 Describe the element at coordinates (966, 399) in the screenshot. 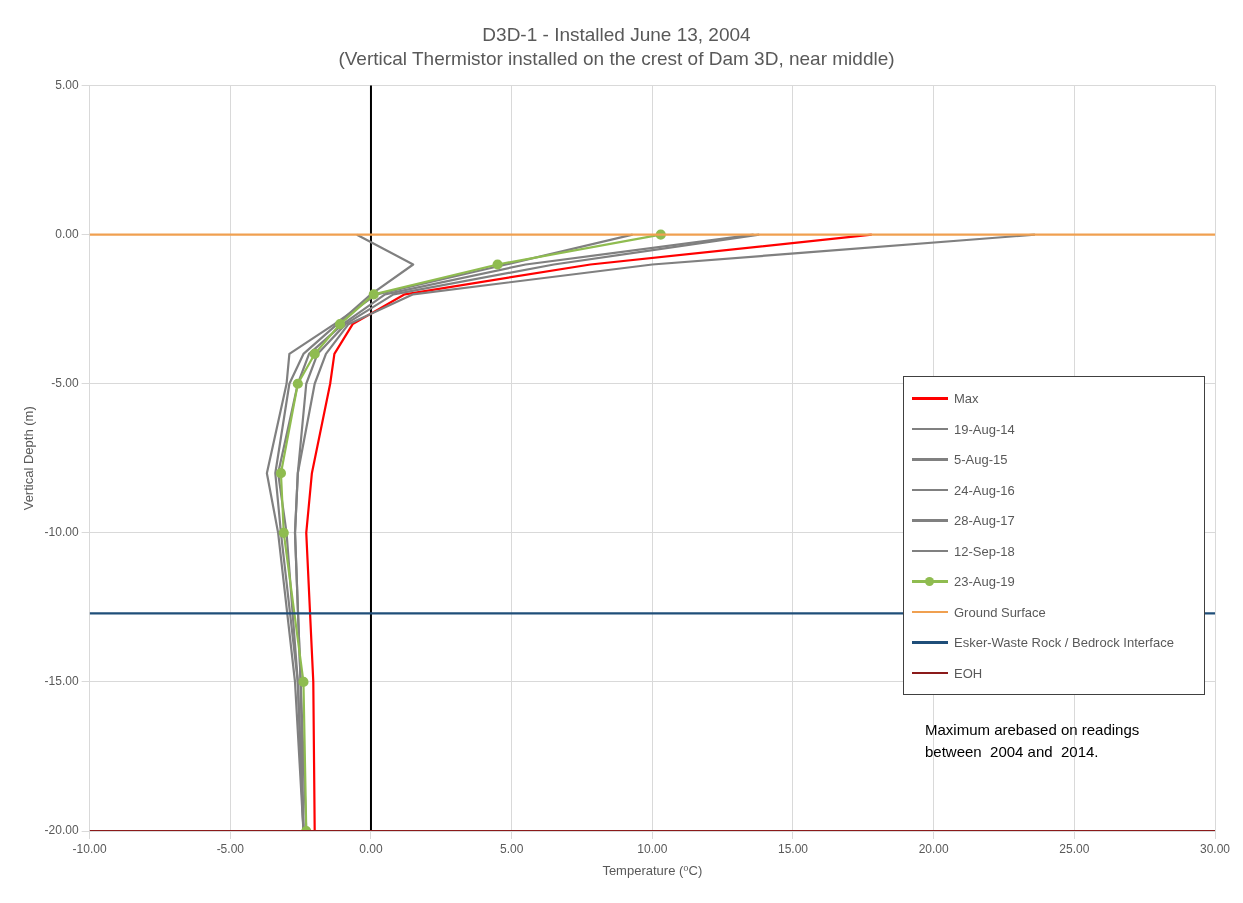

I see `legend-label: Max` at that location.